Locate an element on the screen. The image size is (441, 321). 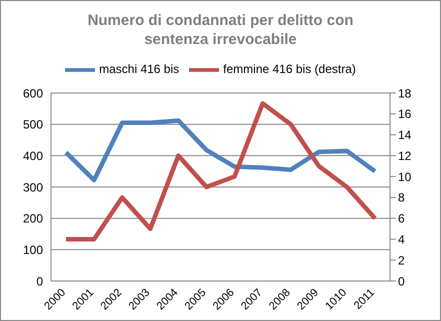
y-tick-label: 100 is located at coordinates (33, 249).